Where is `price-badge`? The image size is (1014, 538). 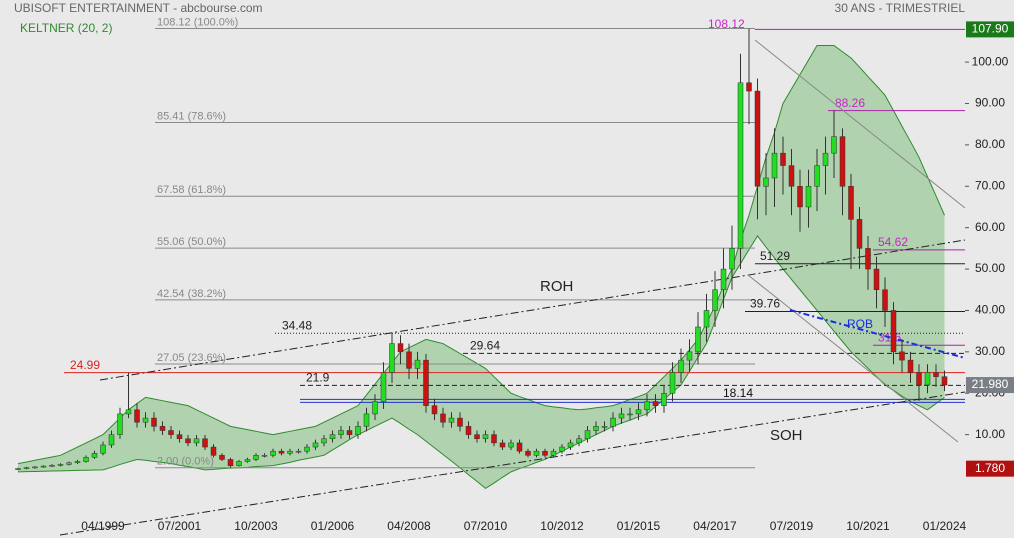 price-badge is located at coordinates (990, 385).